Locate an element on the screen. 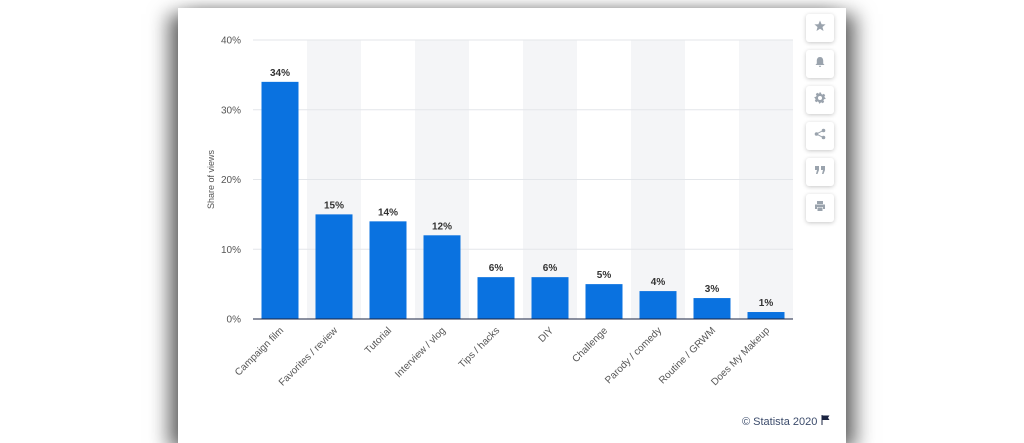  flag-icon is located at coordinates (825, 421).